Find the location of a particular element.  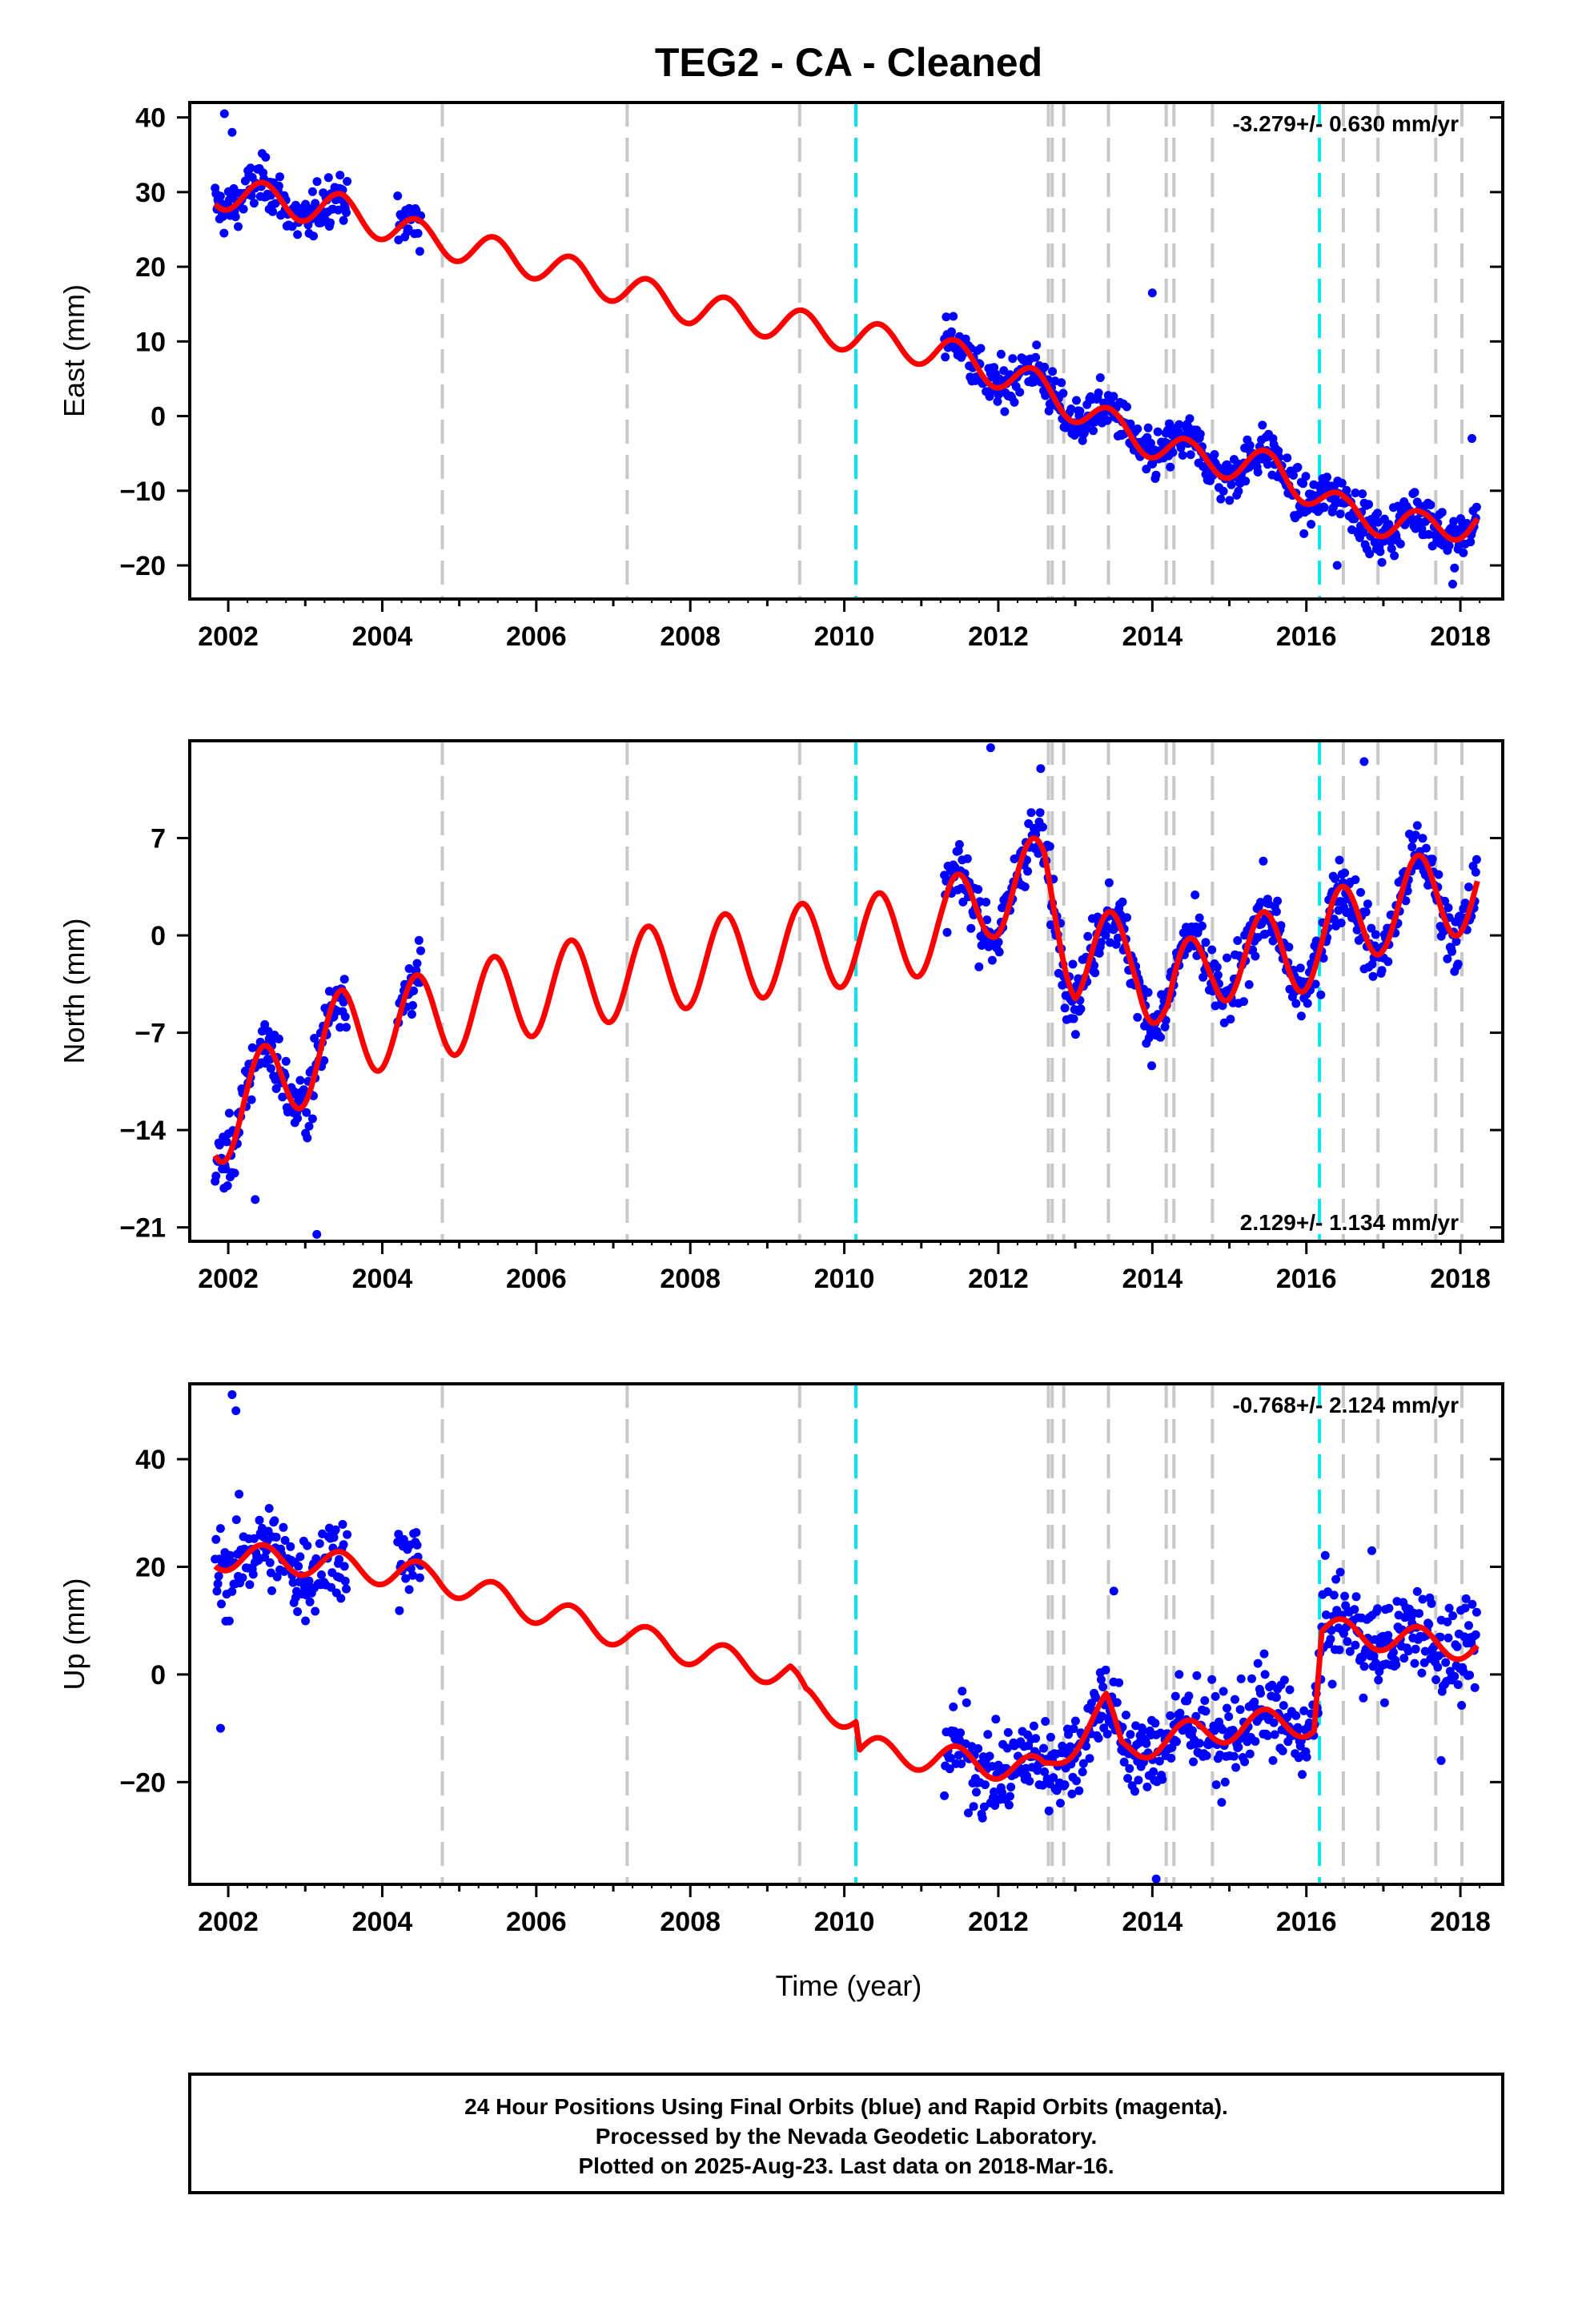

x-tick-label: 2006 is located at coordinates (536, 1922).